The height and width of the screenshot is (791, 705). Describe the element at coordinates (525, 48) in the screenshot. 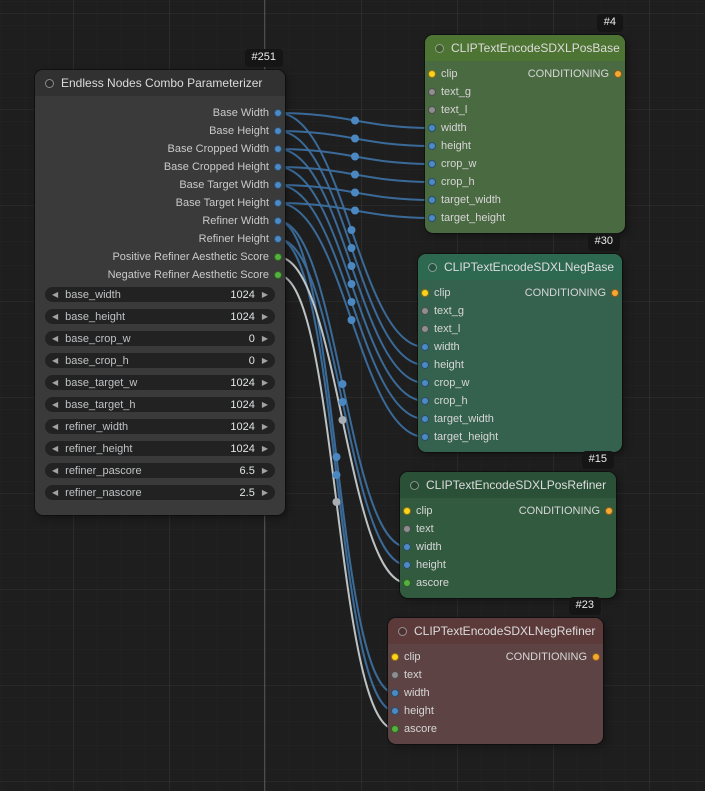

I see `node-title: CLIPTextEncodeSDXLPosBase` at that location.